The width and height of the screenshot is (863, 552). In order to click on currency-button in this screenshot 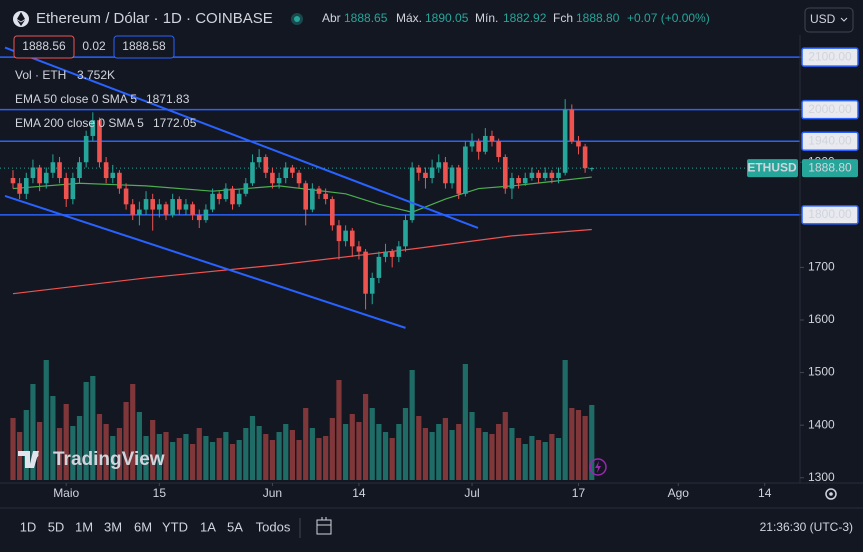, I will do `click(829, 20)`.